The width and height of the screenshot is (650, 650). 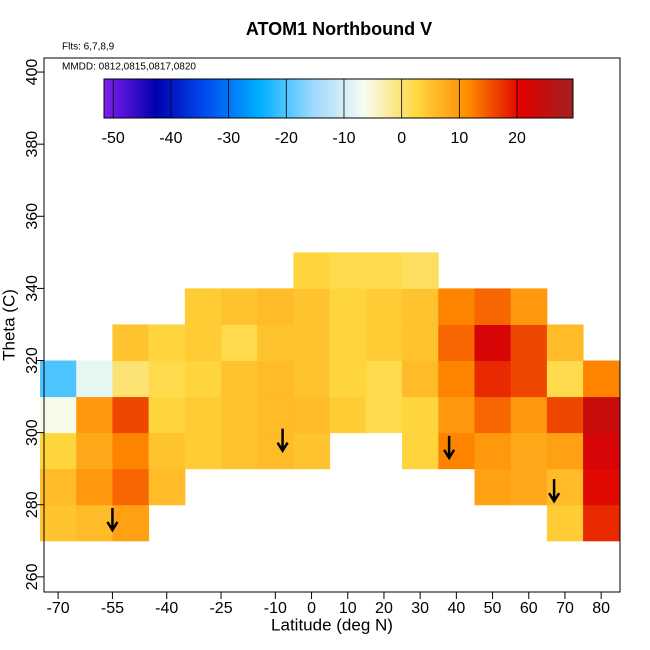 What do you see at coordinates (332, 624) in the screenshot?
I see `x-axis-label: Latitude (deg N)` at bounding box center [332, 624].